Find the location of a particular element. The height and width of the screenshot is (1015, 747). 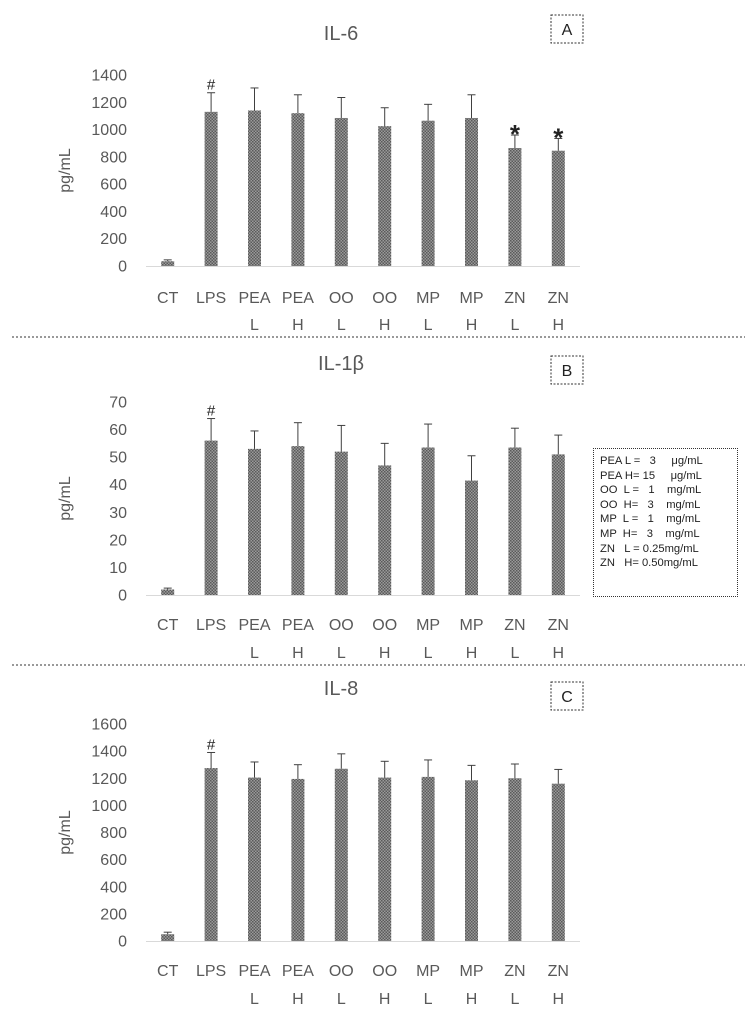

y-tick-label: 60 is located at coordinates (118, 430).